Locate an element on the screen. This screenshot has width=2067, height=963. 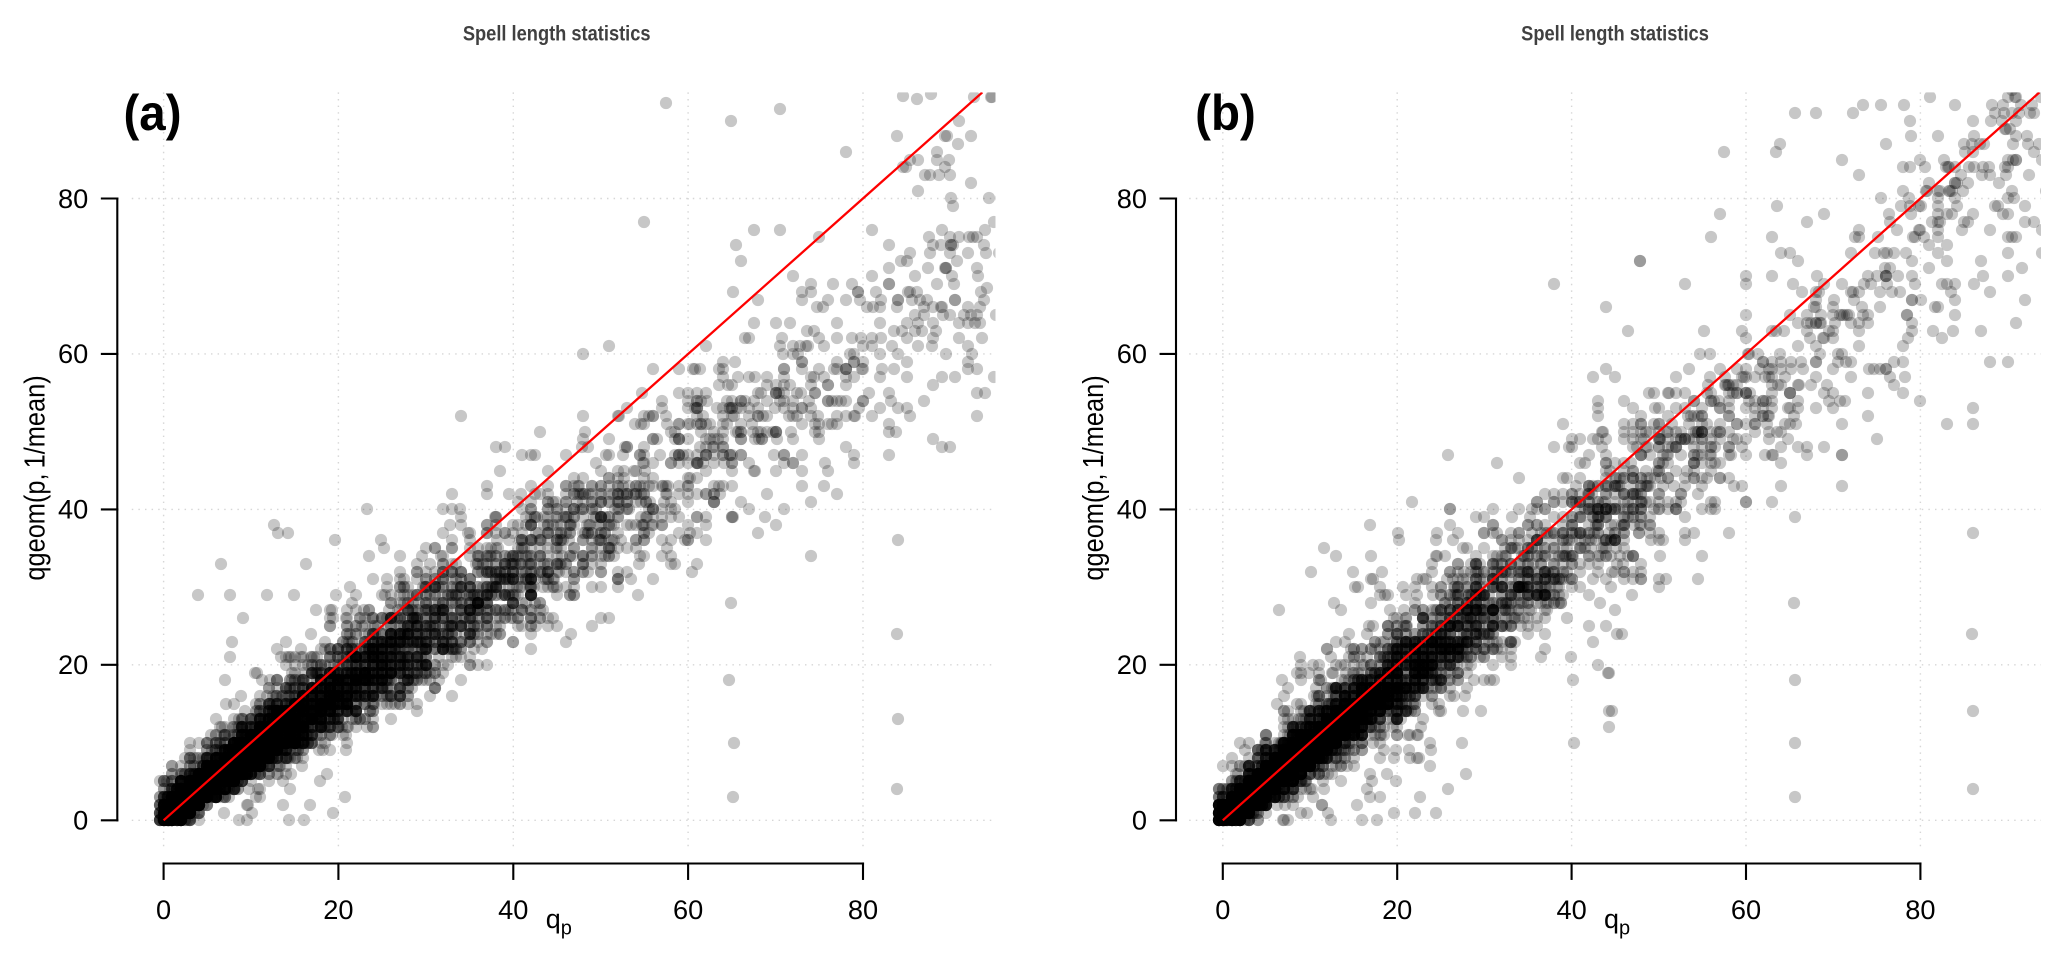
svg-text: (a) is located at coordinates (152, 113).